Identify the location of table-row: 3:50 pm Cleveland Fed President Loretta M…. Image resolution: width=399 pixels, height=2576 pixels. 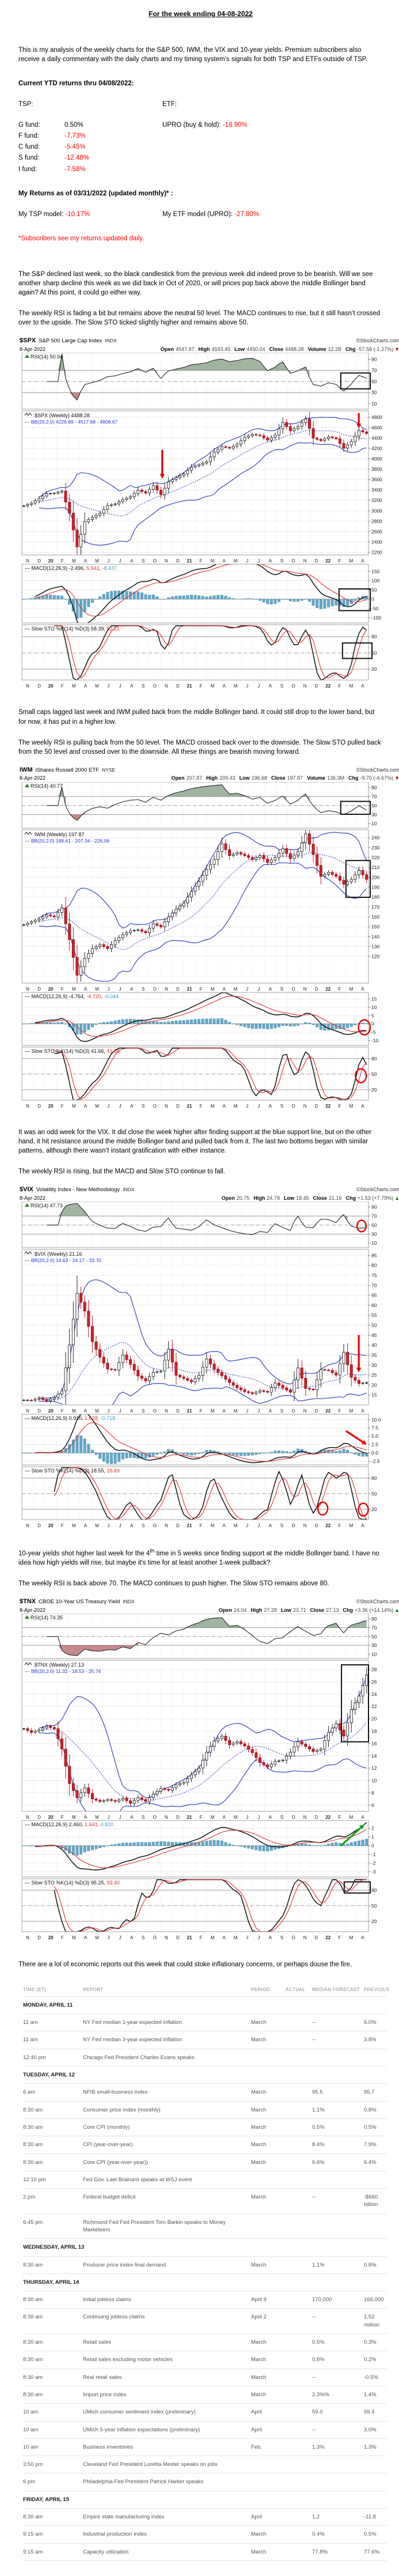
(205, 2465).